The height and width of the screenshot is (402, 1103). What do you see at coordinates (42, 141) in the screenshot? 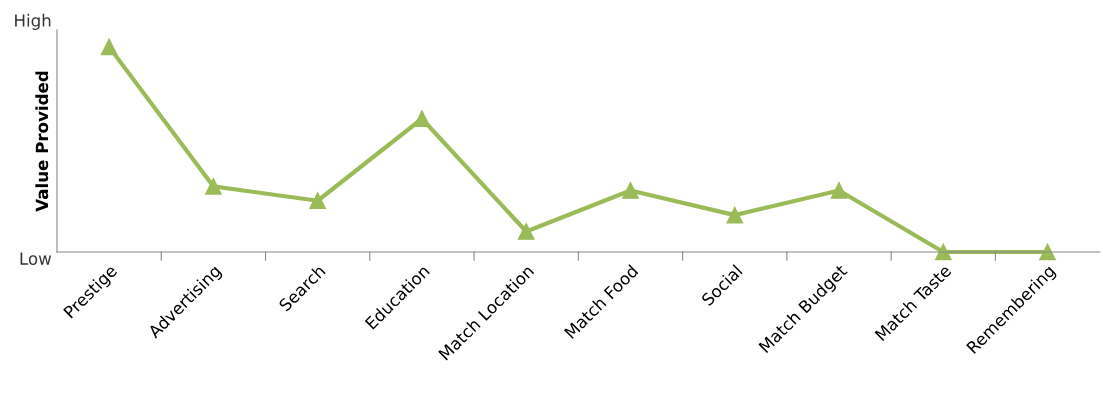
I see `y-axis-title: Value Provided` at bounding box center [42, 141].